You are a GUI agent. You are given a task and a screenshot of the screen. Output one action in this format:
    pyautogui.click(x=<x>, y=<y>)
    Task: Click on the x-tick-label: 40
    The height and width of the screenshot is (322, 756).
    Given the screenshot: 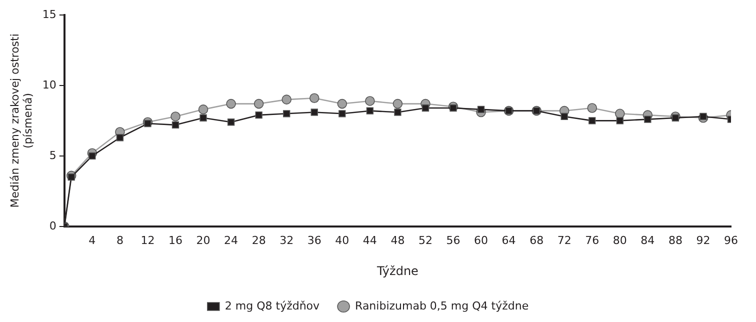 What is the action you would take?
    pyautogui.click(x=342, y=240)
    